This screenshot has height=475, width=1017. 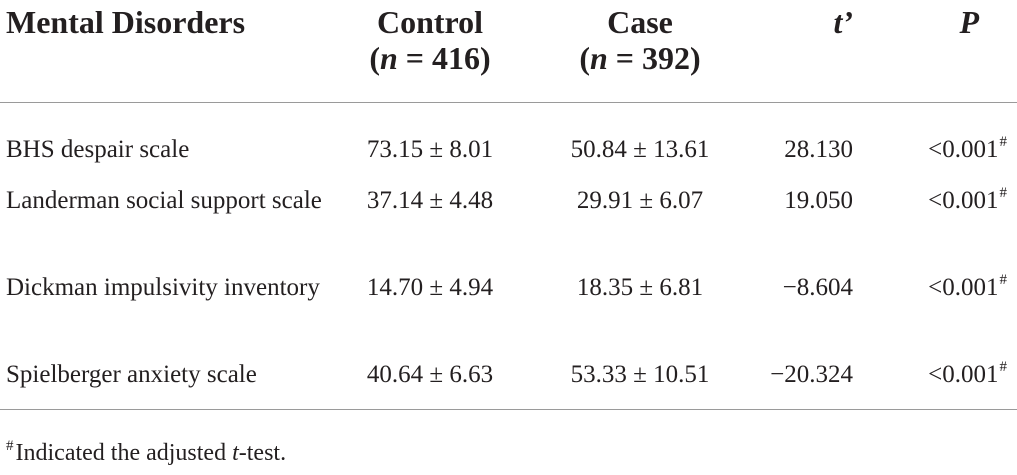 I want to click on footnote-text-after: -test., so click(x=262, y=453).